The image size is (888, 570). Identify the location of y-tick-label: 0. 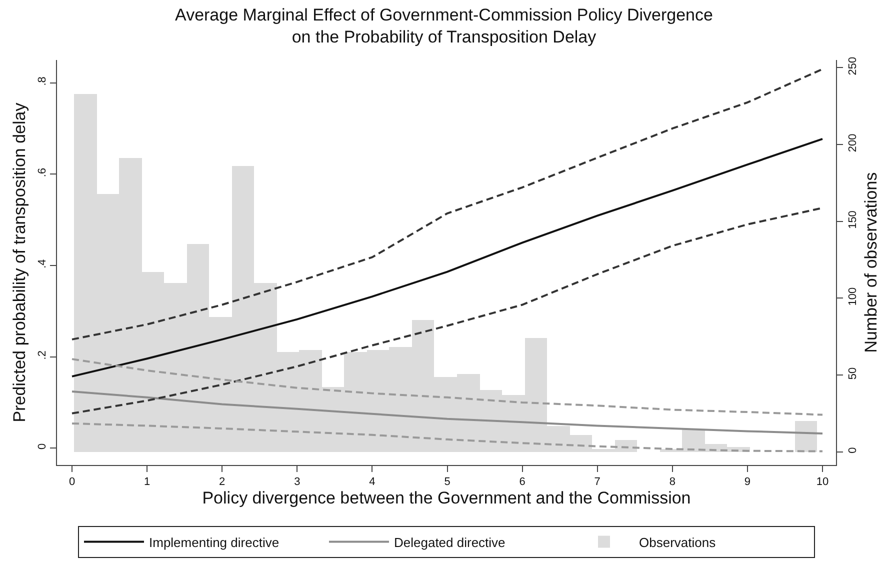
(42, 446).